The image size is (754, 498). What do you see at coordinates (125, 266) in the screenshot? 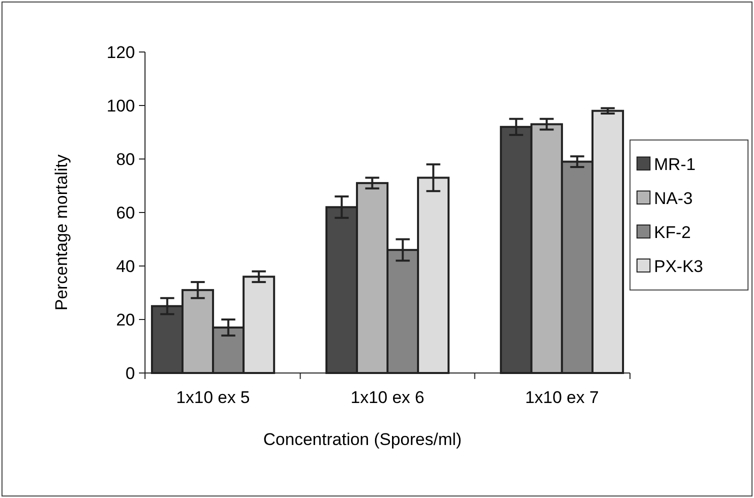
I see `y-tick-label: 40` at bounding box center [125, 266].